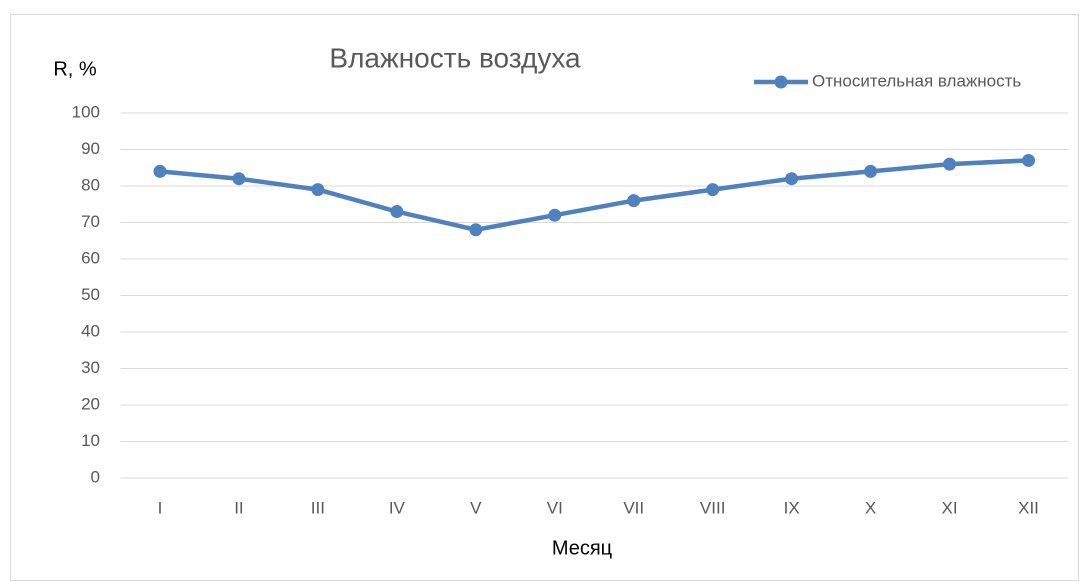  I want to click on x-tick-label: VII, so click(633, 507).